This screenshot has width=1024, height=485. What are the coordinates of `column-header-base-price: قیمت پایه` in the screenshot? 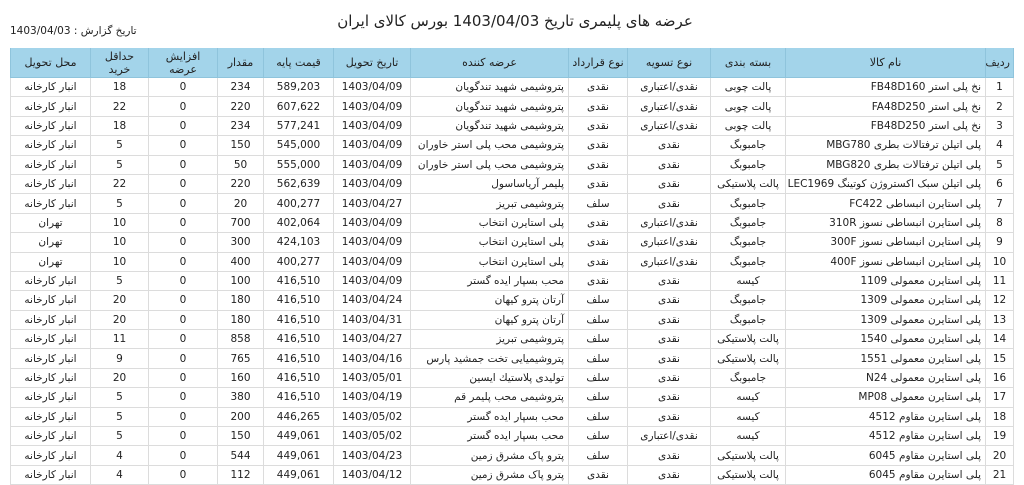 It's located at (298, 63).